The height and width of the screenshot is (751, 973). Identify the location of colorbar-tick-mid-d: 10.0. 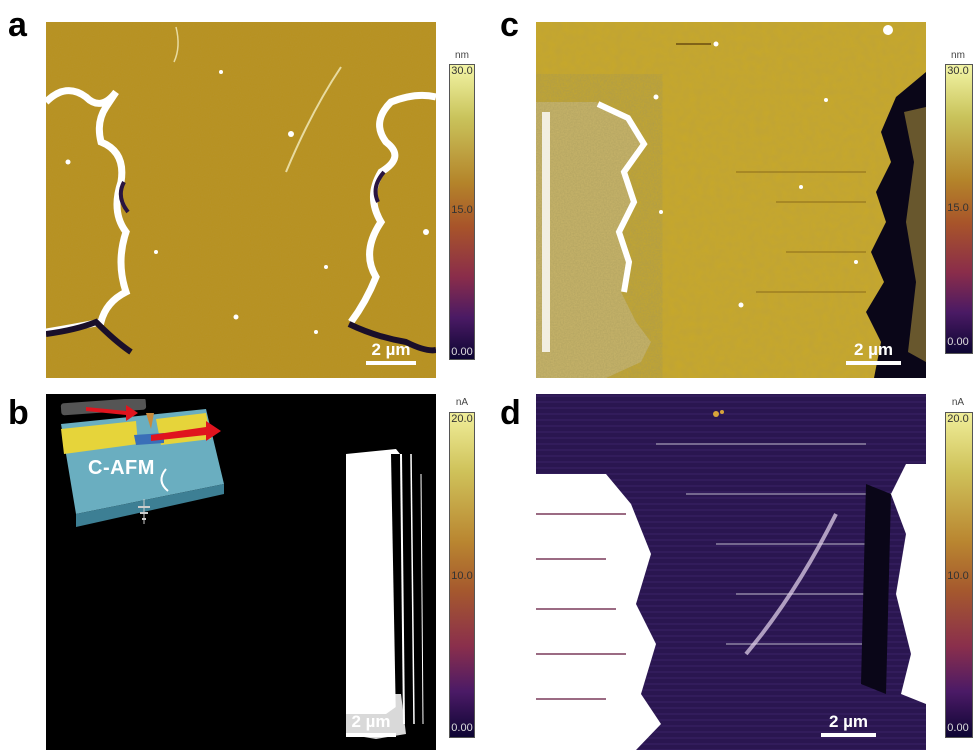
(958, 576).